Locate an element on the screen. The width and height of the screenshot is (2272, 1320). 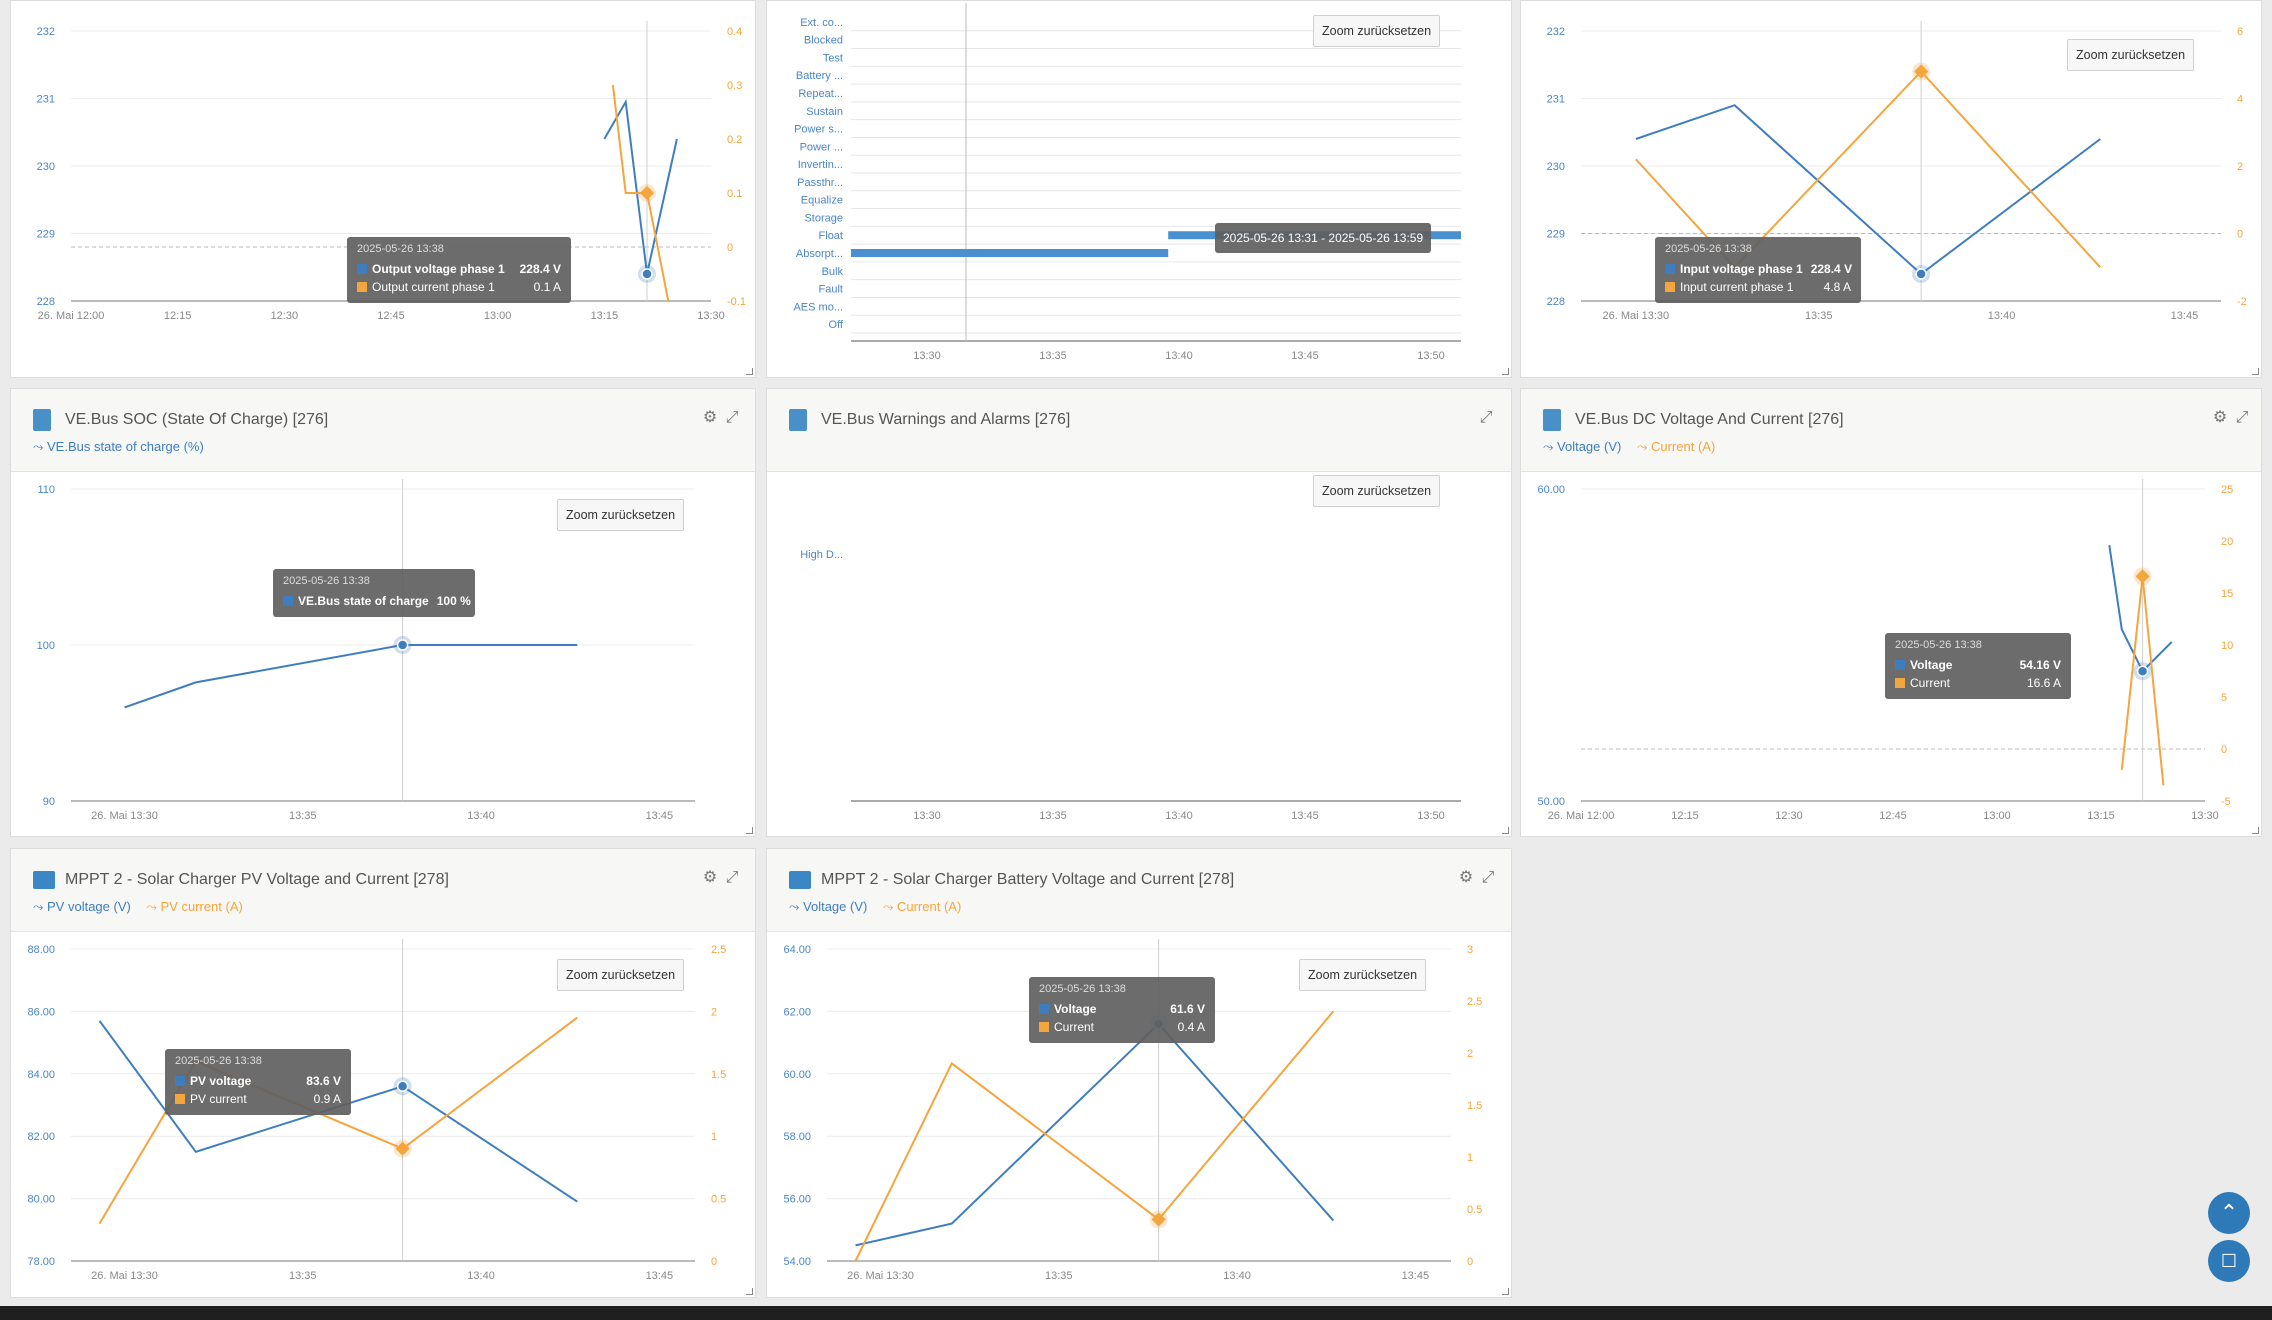
y2-tick-label: -0.1 is located at coordinates (736, 302).